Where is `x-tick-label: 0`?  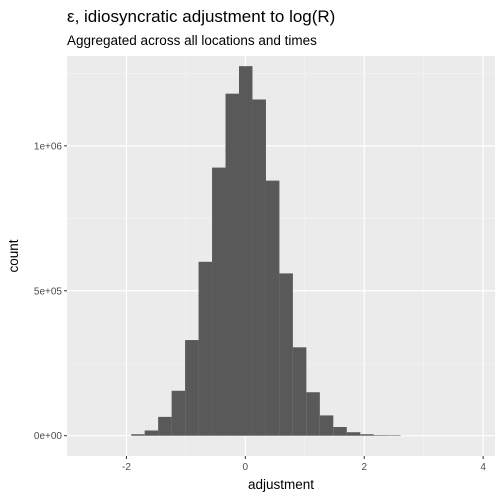 x-tick-label: 0 is located at coordinates (246, 467).